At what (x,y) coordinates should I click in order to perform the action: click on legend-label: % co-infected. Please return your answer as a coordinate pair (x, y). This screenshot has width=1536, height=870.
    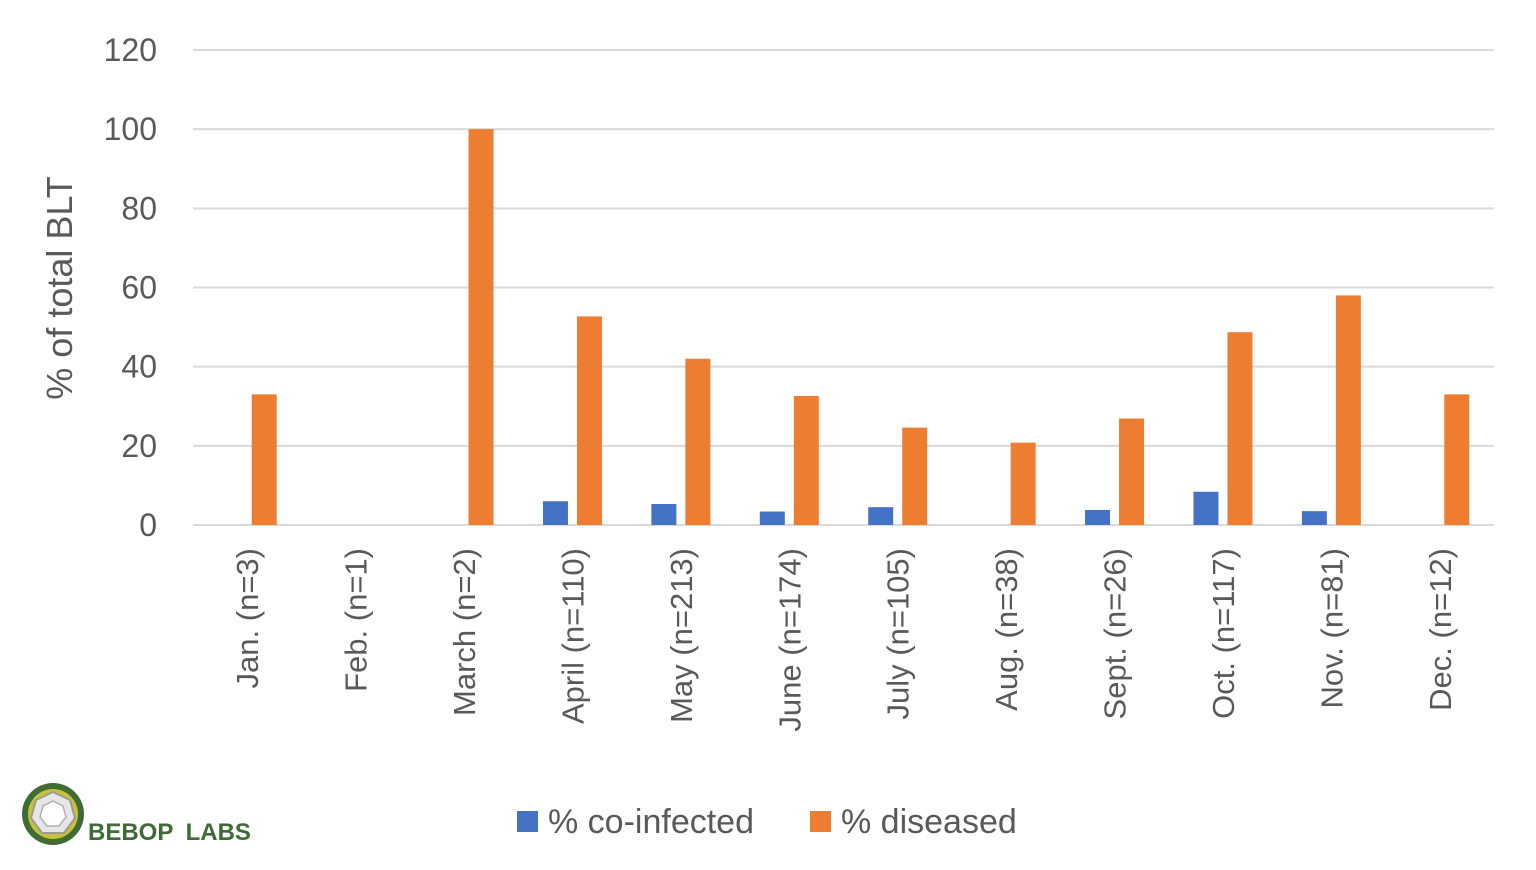
    Looking at the image, I should click on (651, 822).